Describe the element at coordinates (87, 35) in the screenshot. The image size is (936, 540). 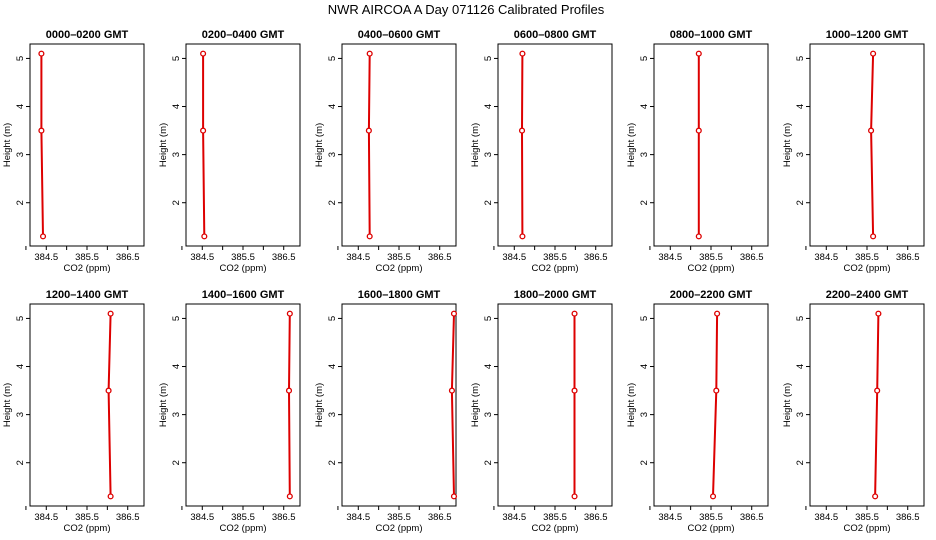
I see `panel-title: 0000–0200 GMT` at that location.